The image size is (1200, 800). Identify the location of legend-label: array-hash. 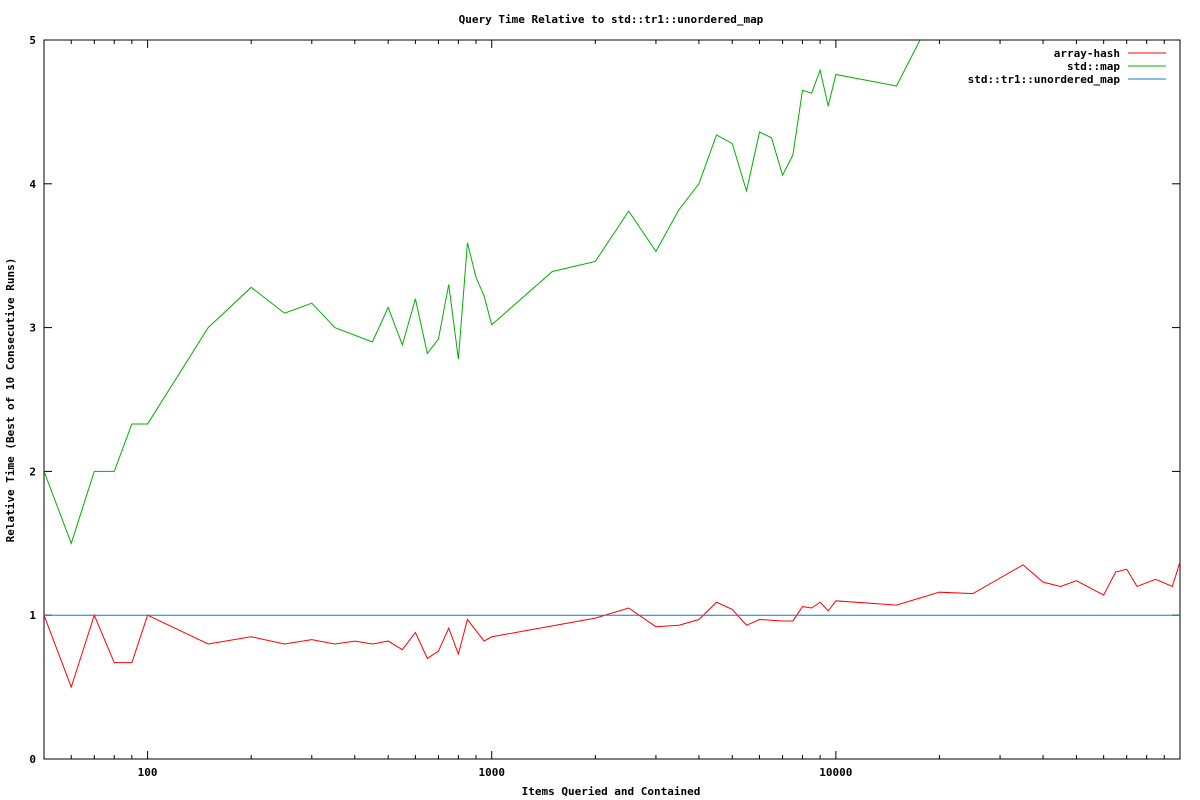
(1087, 53).